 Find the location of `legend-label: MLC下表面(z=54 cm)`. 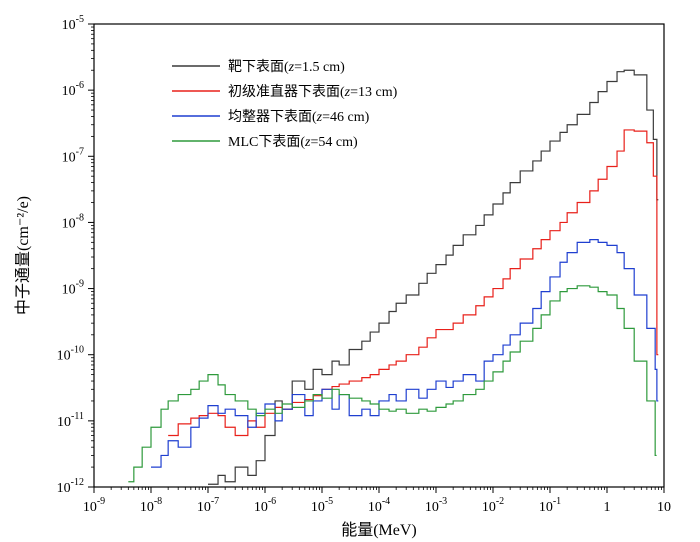

legend-label: MLC下表面(z=54 cm) is located at coordinates (293, 142).